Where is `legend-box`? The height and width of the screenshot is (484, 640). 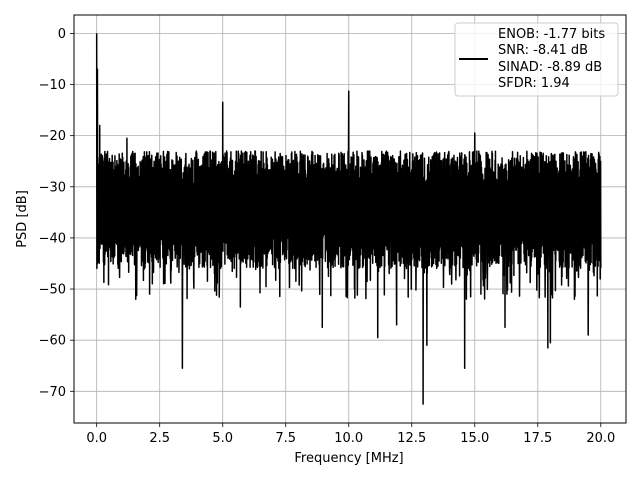
legend-box is located at coordinates (536, 59).